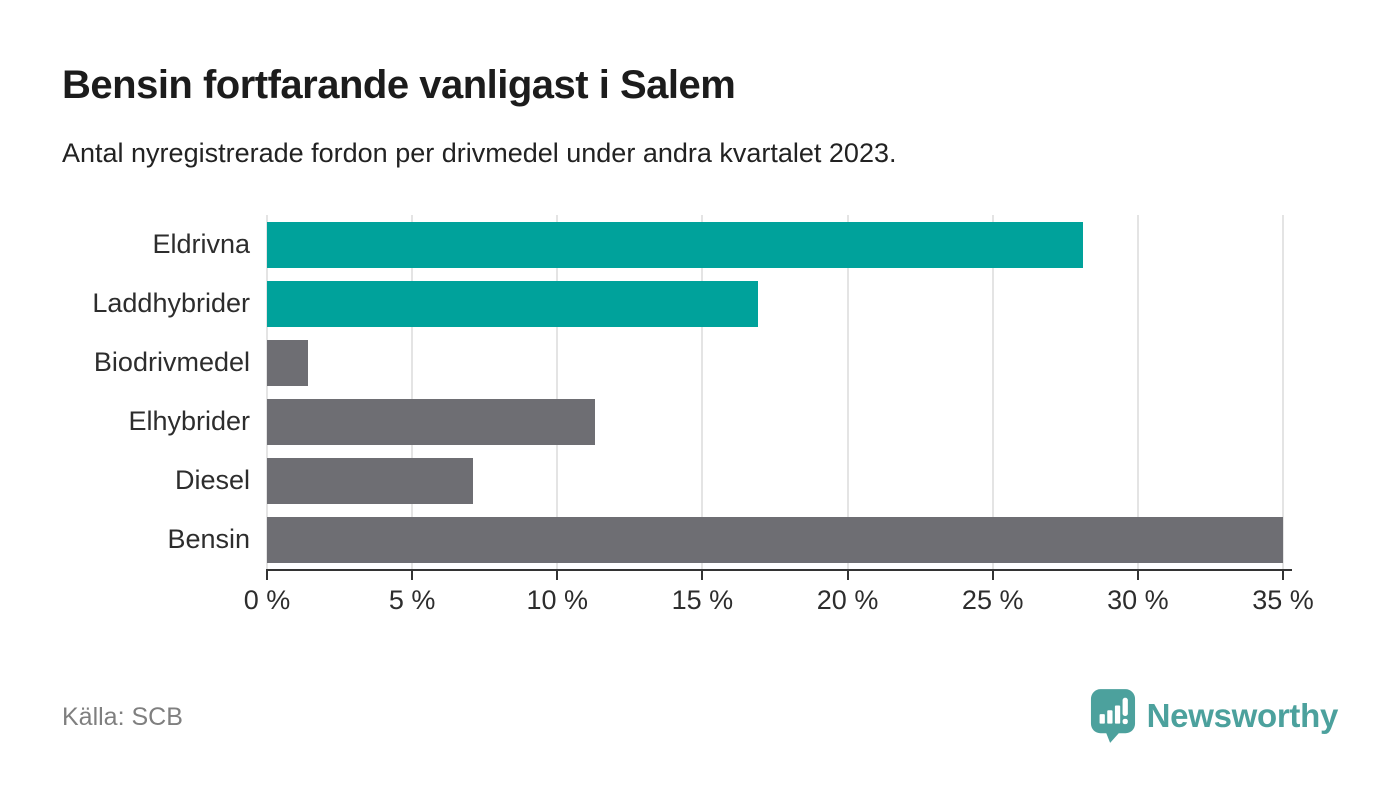  Describe the element at coordinates (201, 244) in the screenshot. I see `category-label-eldrivna: Eldrivna` at that location.